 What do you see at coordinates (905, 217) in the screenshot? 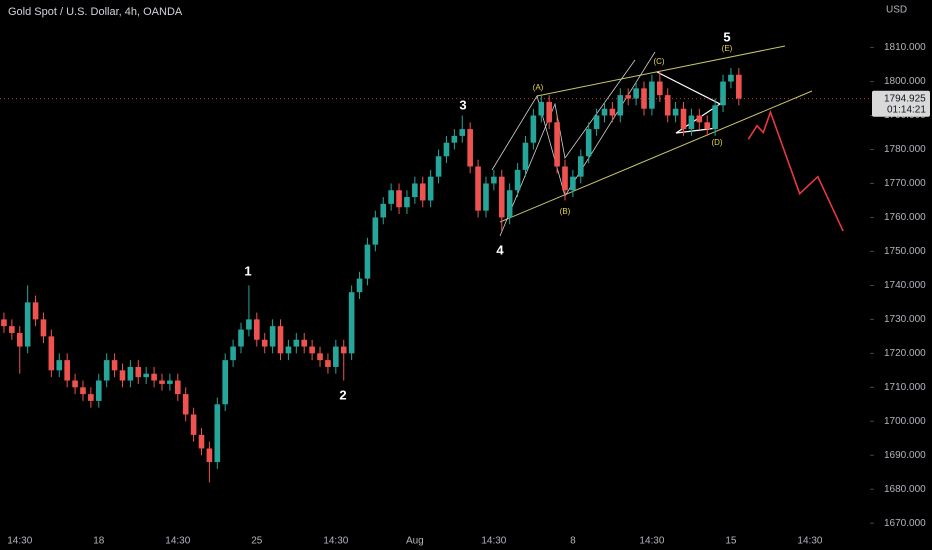
I see `y-tick-label: 1760.000` at bounding box center [905, 217].